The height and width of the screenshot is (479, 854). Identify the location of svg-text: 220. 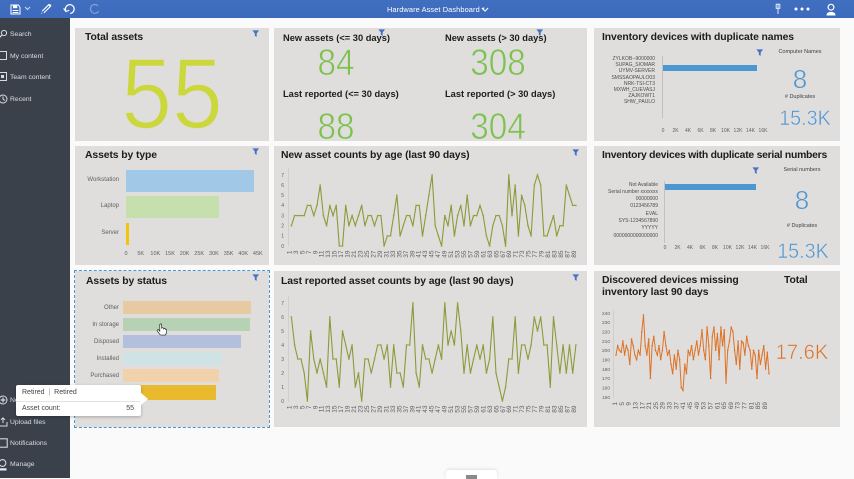
(606, 333).